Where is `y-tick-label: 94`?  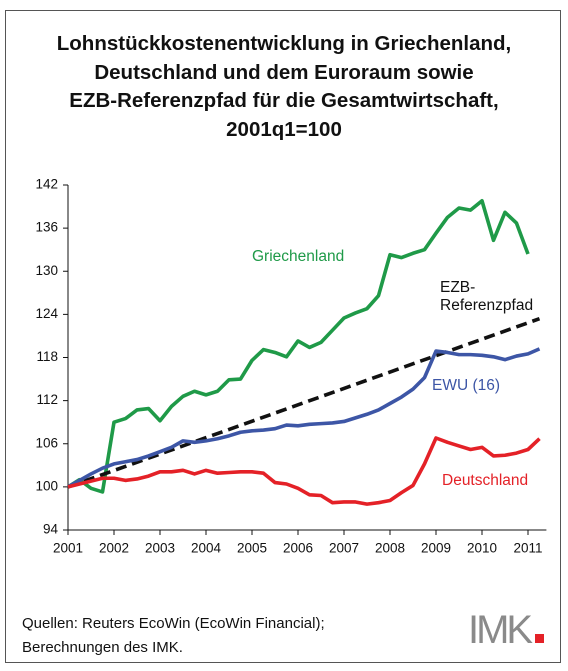
y-tick-label: 94 is located at coordinates (51, 529).